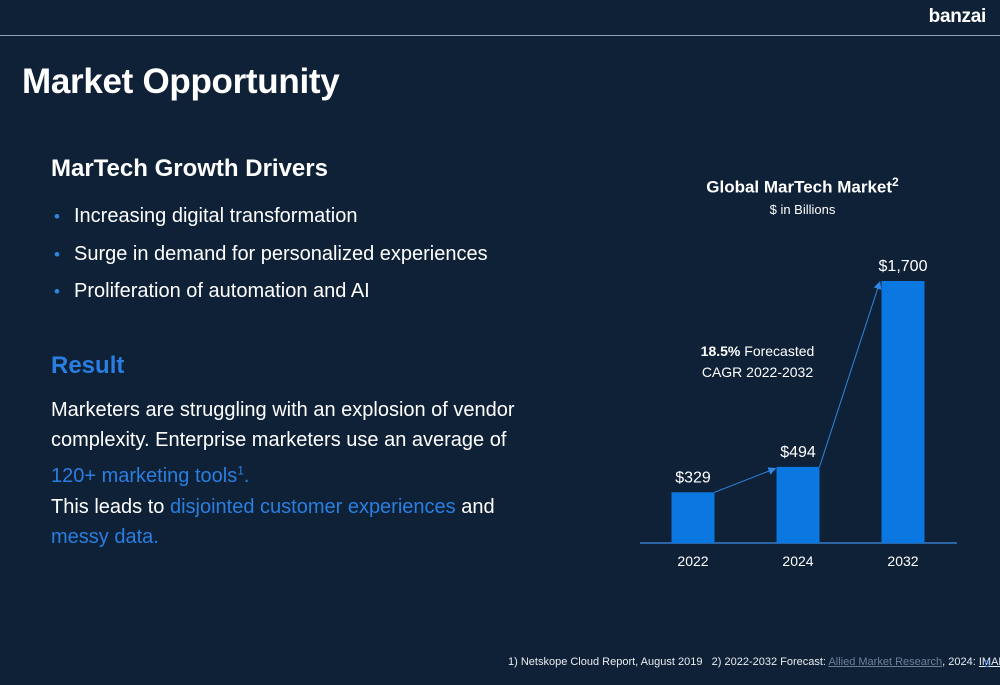 This screenshot has height=685, width=1000. Describe the element at coordinates (216, 216) in the screenshot. I see `list-item-text: Increasing digital transformation` at that location.